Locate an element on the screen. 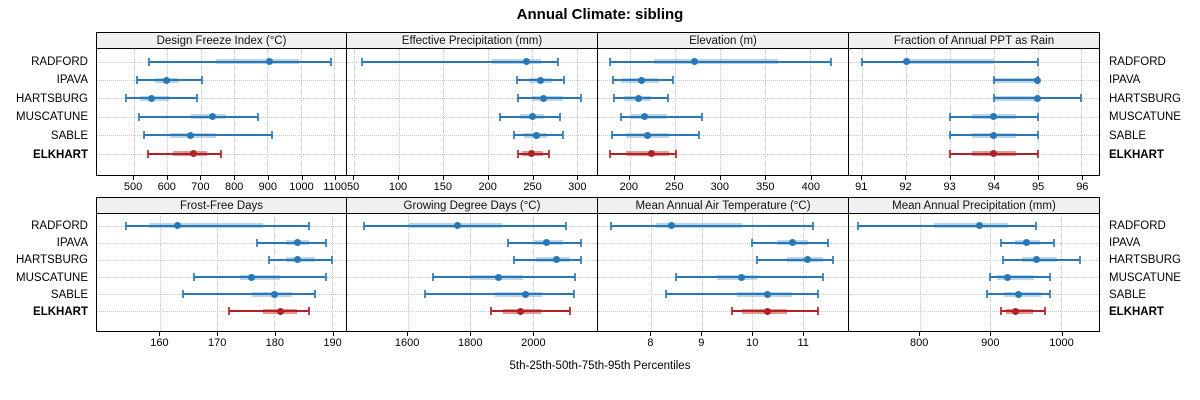 Image resolution: width=1200 pixels, height=400 pixels. axis-tick-label: 900 is located at coordinates (990, 343).